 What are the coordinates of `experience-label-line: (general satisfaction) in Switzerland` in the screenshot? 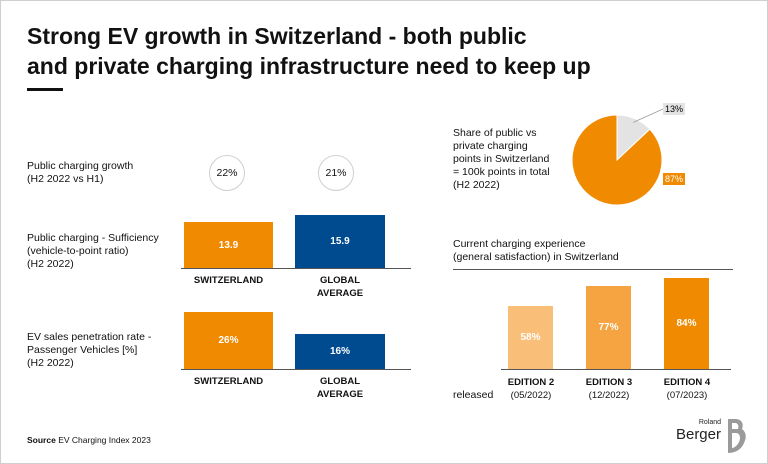 It's located at (536, 257).